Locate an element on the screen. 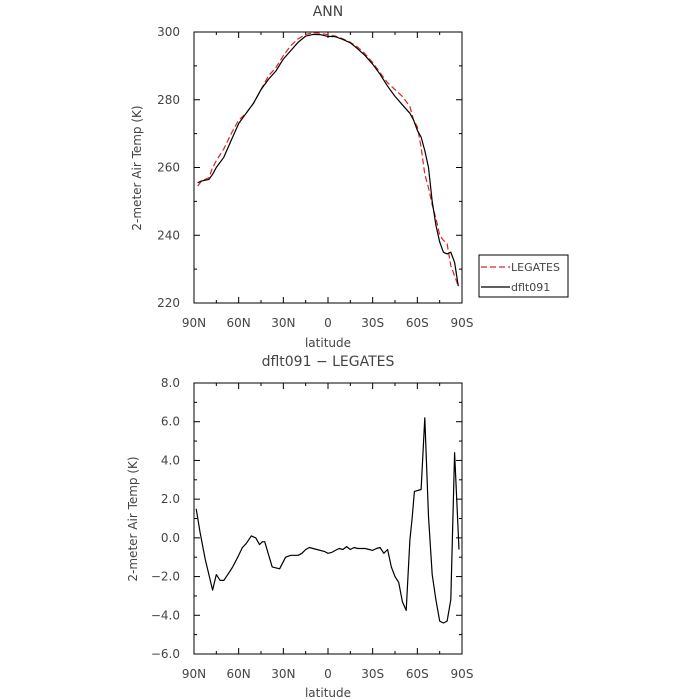 The image size is (700, 700). top-chart-title: ANN is located at coordinates (328, 12).